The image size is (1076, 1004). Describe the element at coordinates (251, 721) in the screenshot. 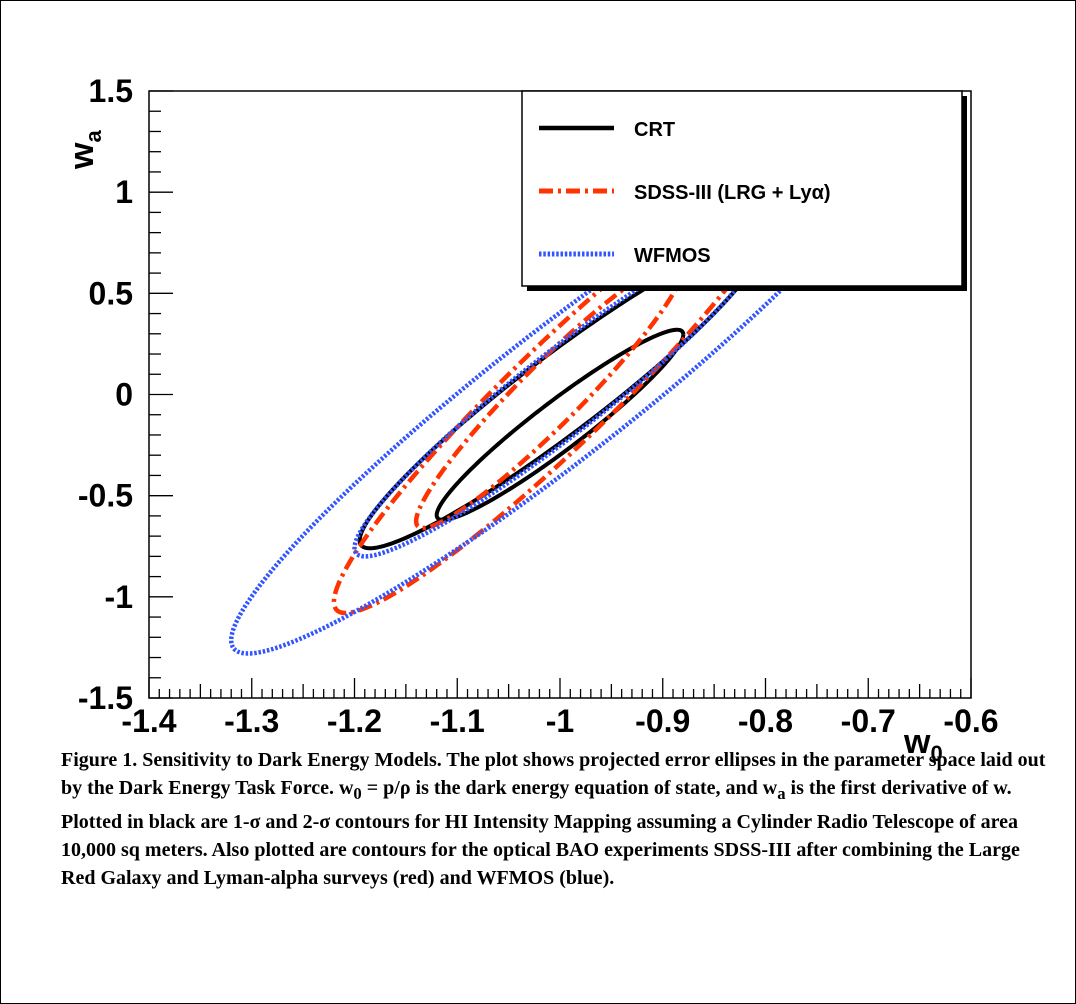

I see `x-tick-label: -1.3` at that location.